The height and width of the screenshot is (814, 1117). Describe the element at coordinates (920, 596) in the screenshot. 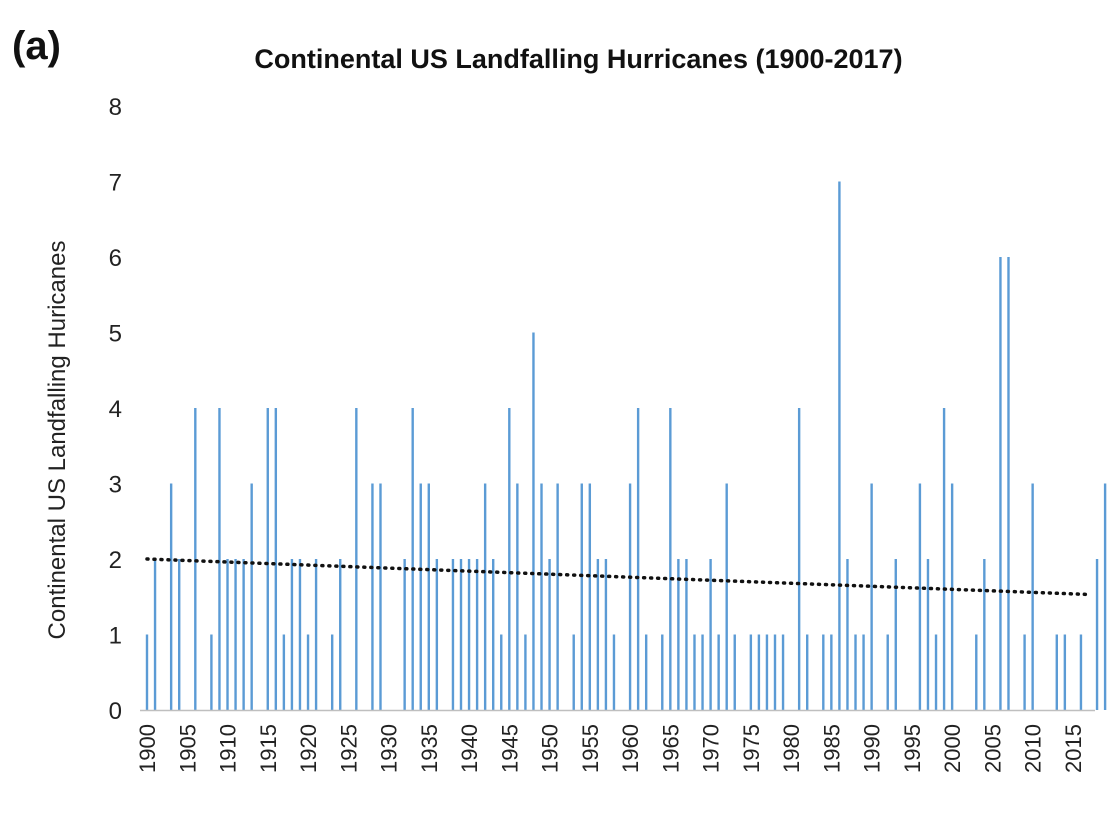

I see `bar-1996` at that location.